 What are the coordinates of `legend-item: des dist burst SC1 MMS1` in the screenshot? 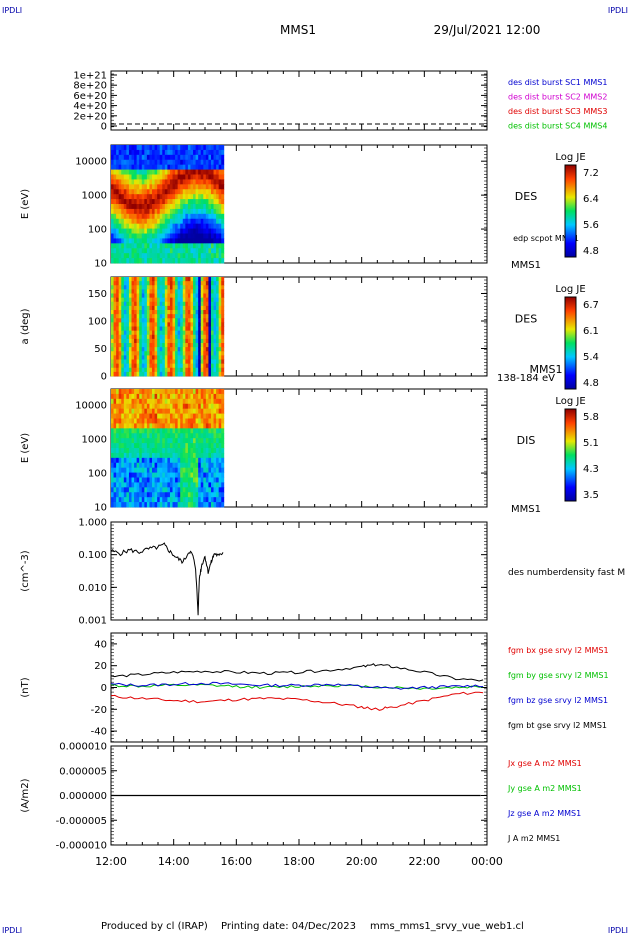 It's located at (557, 82).